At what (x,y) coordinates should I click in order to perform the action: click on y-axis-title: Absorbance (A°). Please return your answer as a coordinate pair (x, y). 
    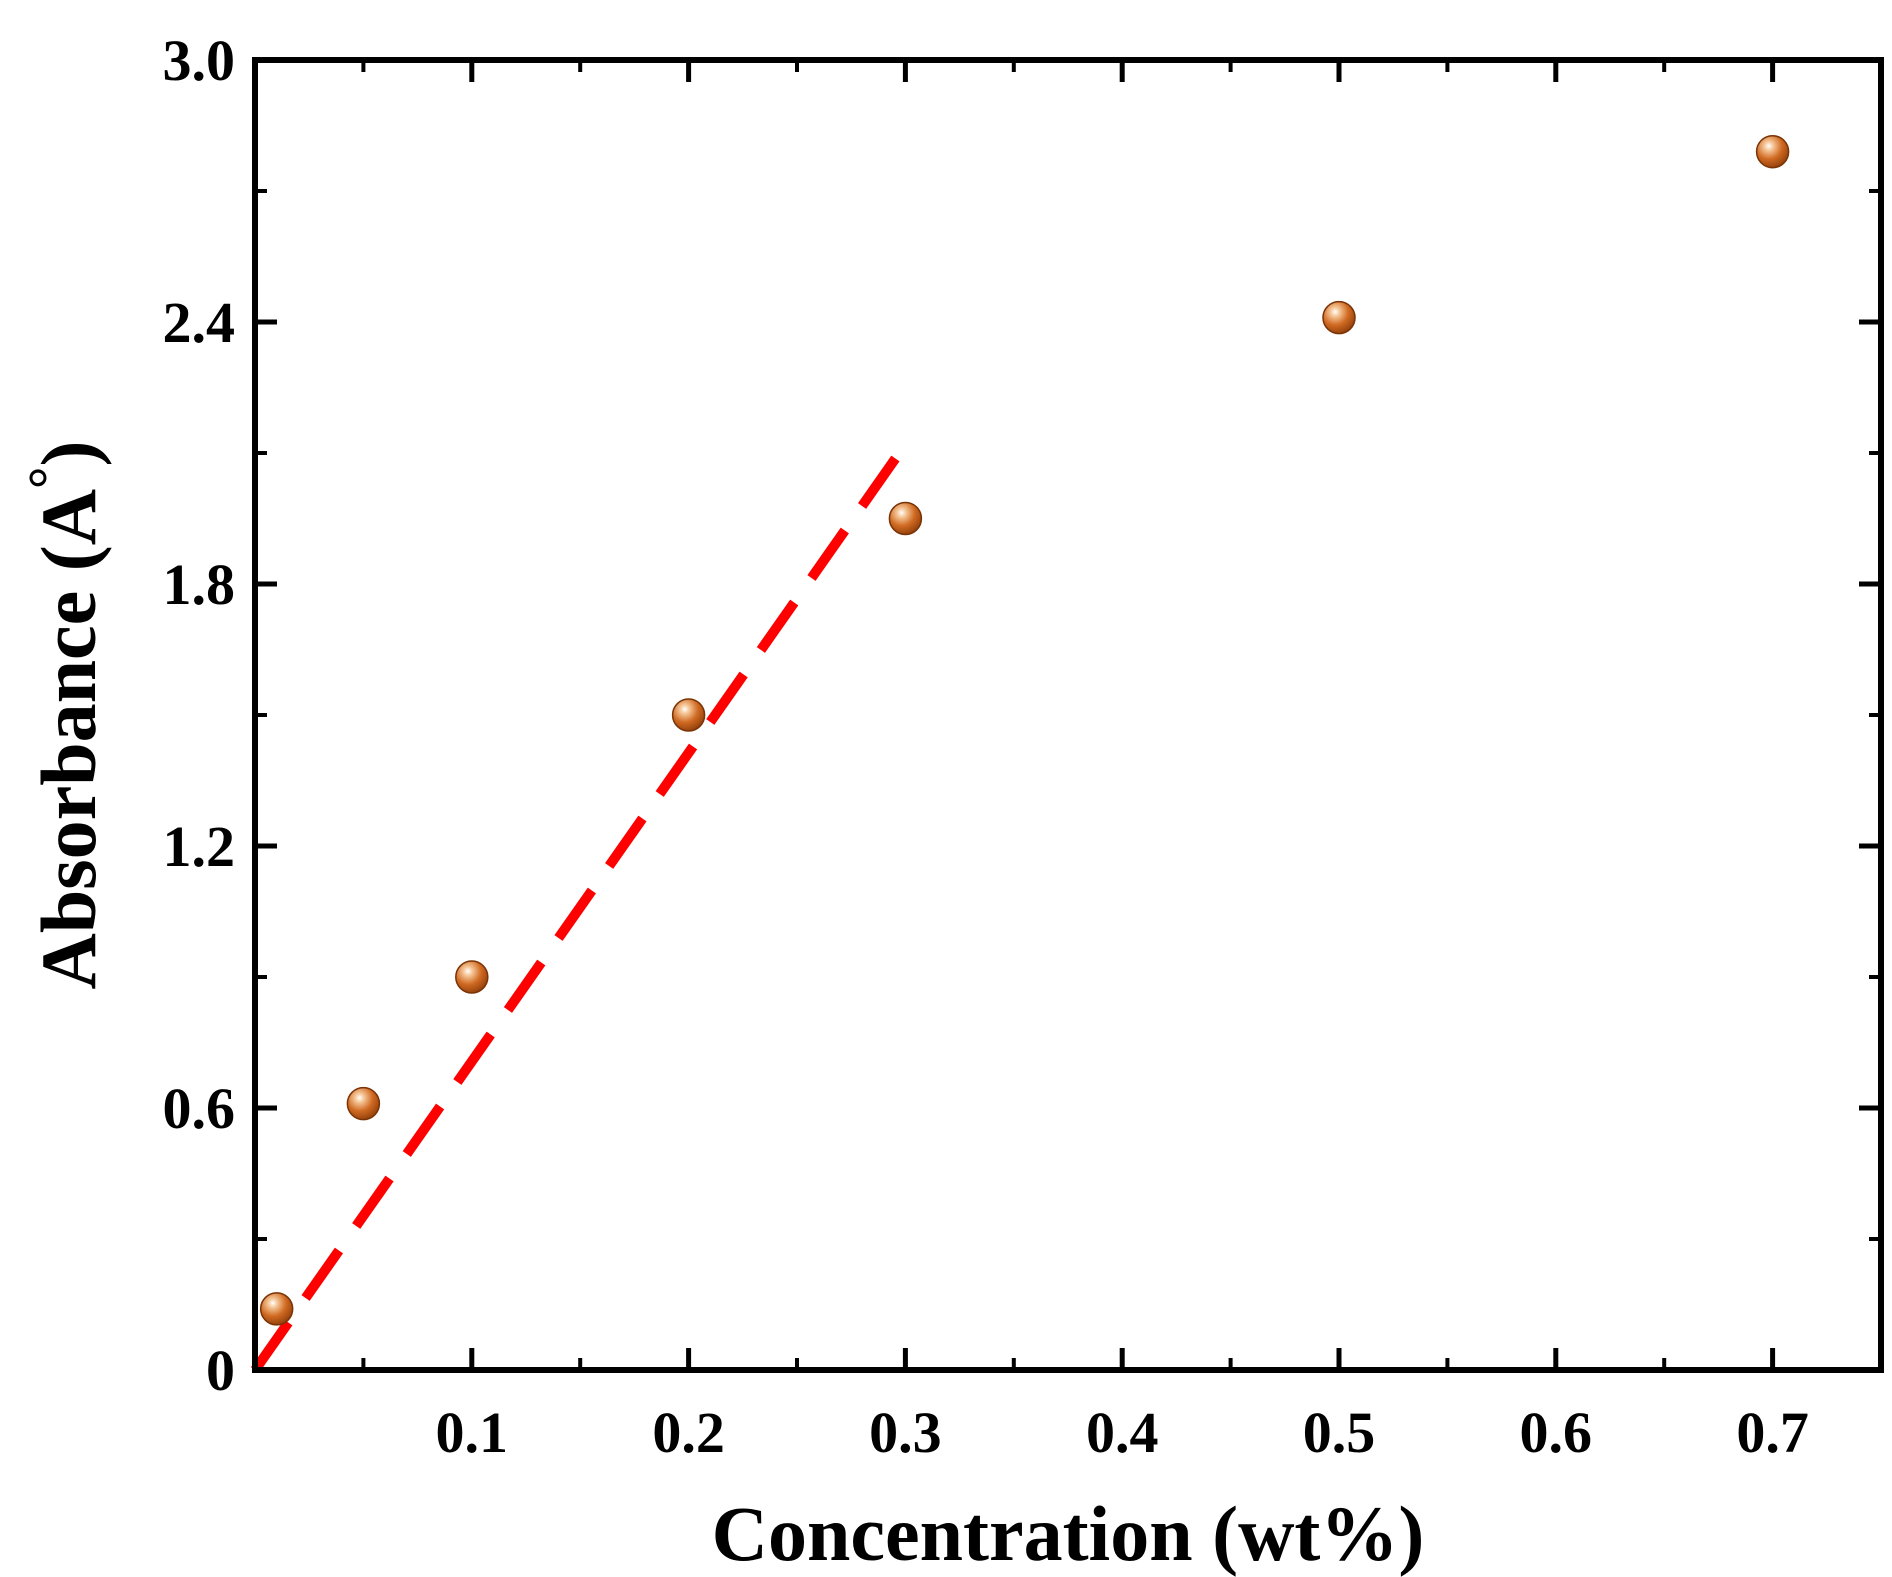
    Looking at the image, I should click on (65, 715).